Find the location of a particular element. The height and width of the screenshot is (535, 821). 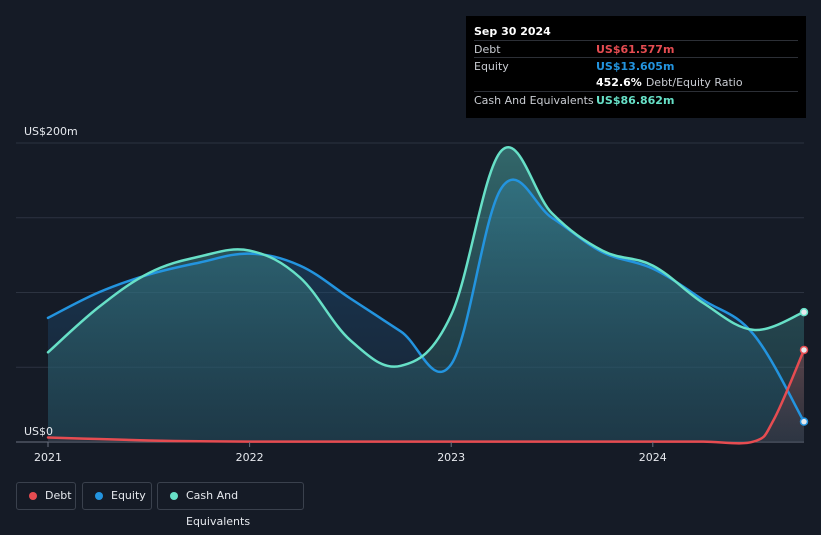

tooltip-row-equity: Equity US$13.605m is located at coordinates (636, 65).